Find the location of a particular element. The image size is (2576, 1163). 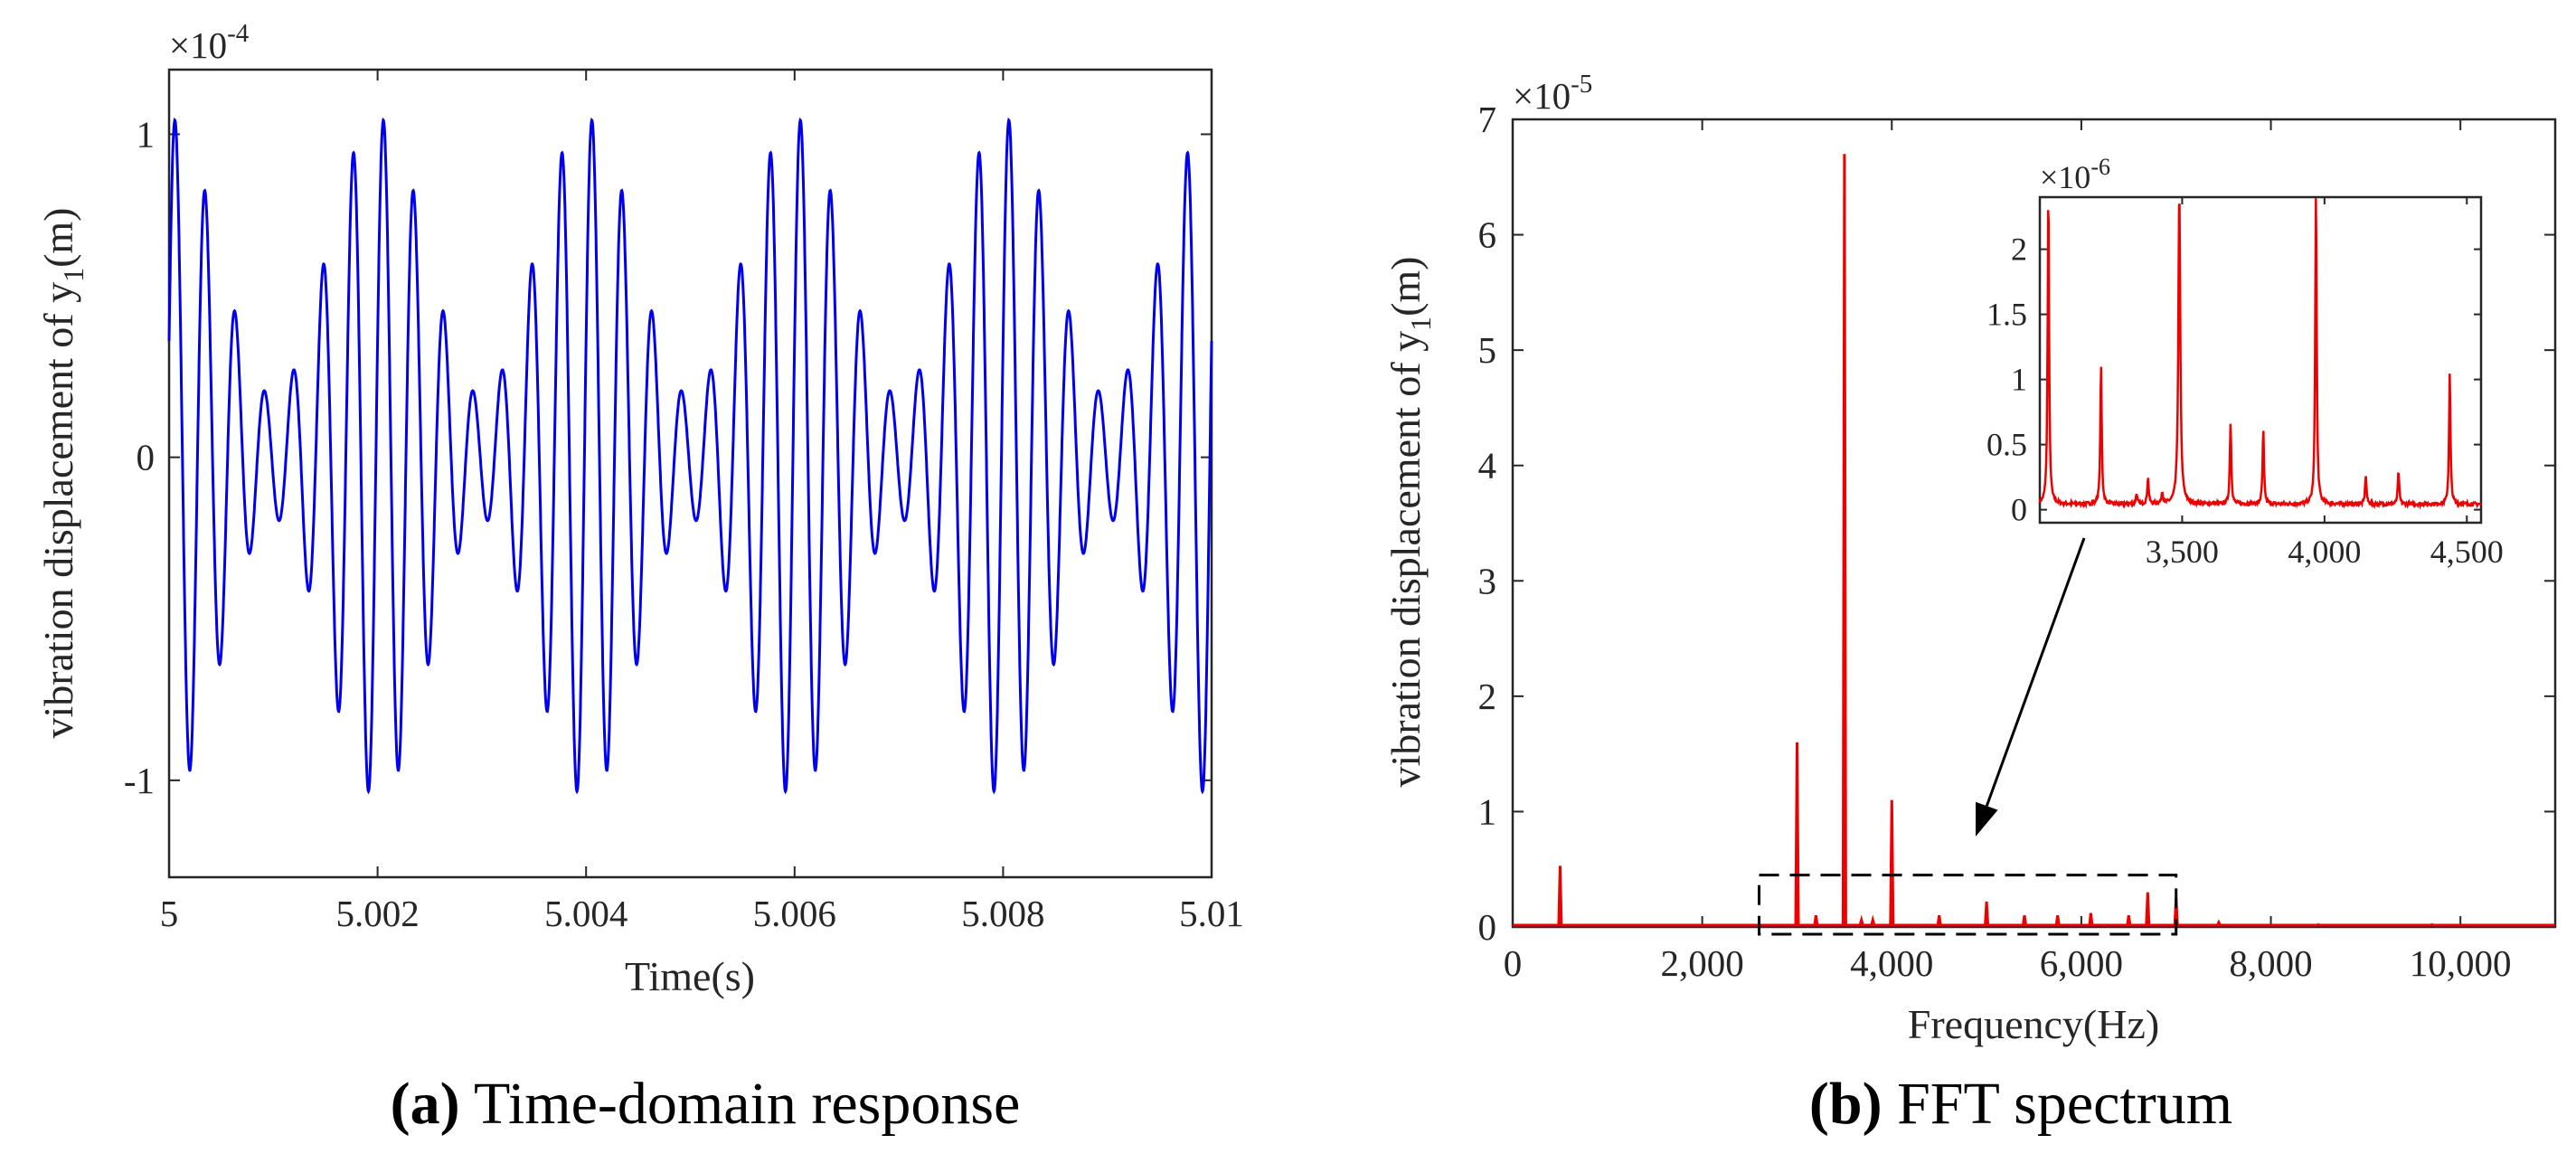

y-tick-label: -1 is located at coordinates (139, 780).